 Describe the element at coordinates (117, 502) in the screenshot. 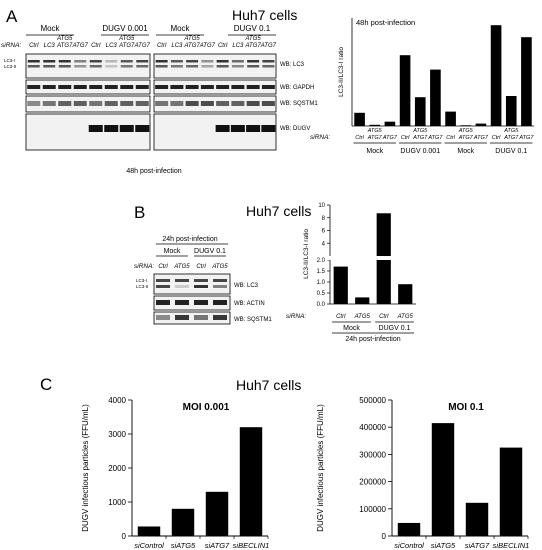

I see `y-tick-label: 1000` at that location.